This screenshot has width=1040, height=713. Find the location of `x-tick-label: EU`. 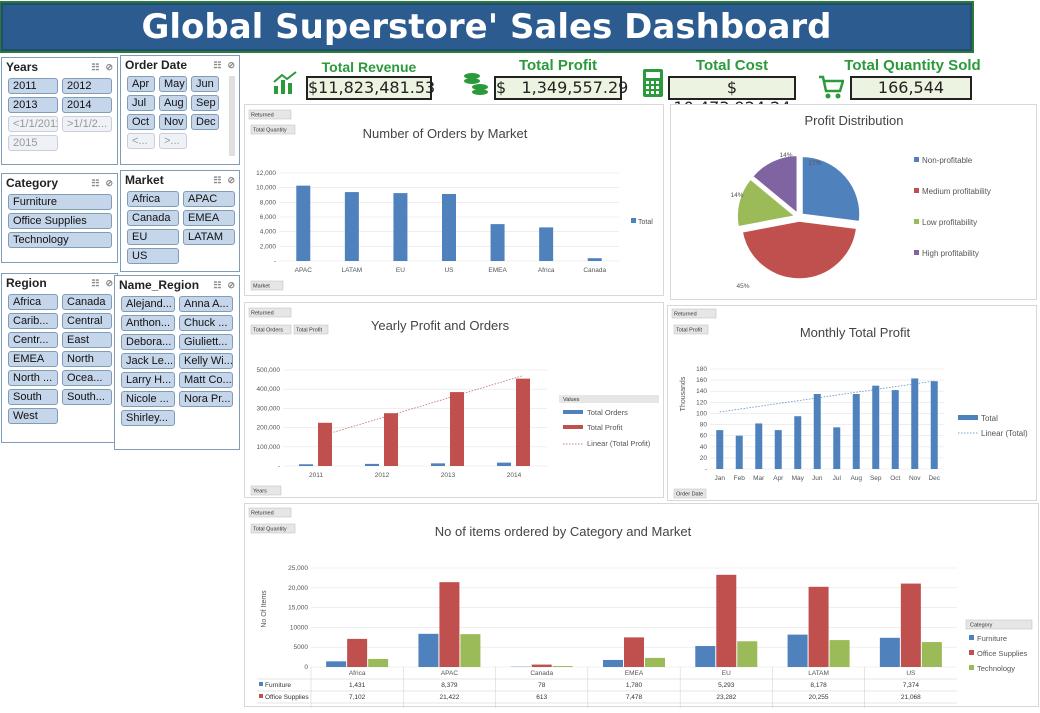

x-tick-label: EU is located at coordinates (400, 270).